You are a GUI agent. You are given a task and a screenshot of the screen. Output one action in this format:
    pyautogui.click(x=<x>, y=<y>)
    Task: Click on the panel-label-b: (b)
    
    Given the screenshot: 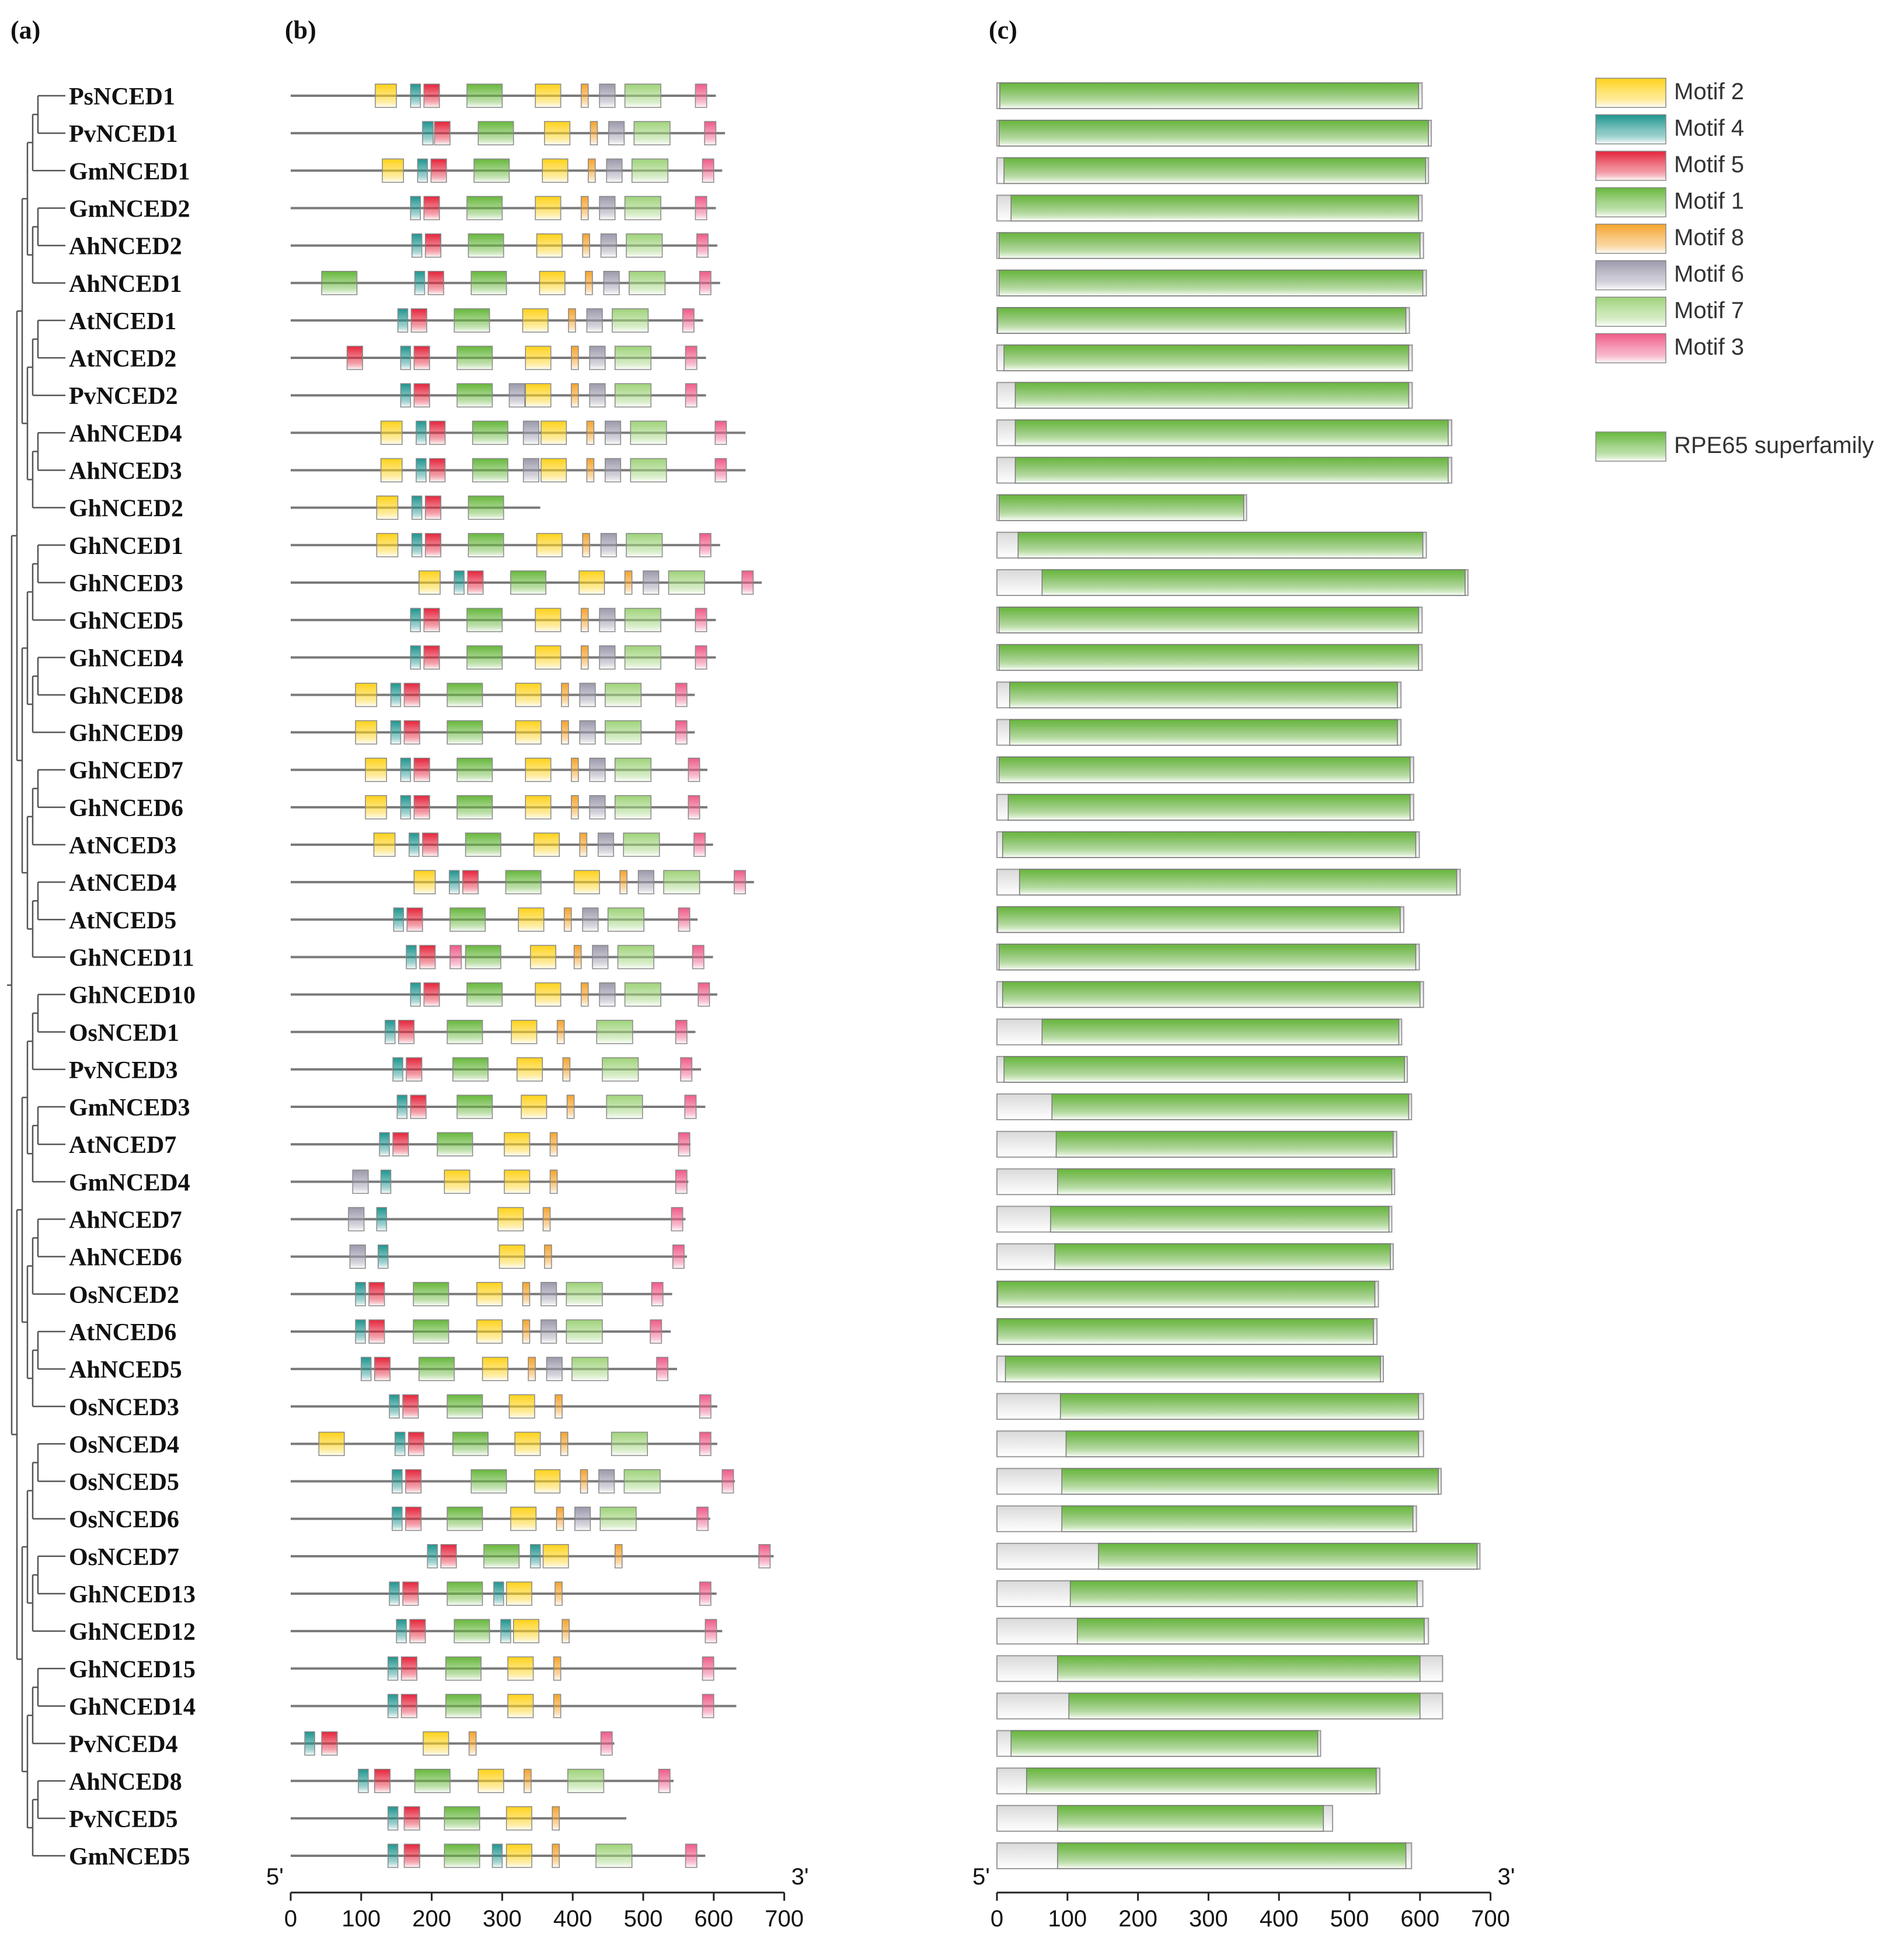 What is the action you would take?
    pyautogui.click(x=300, y=30)
    